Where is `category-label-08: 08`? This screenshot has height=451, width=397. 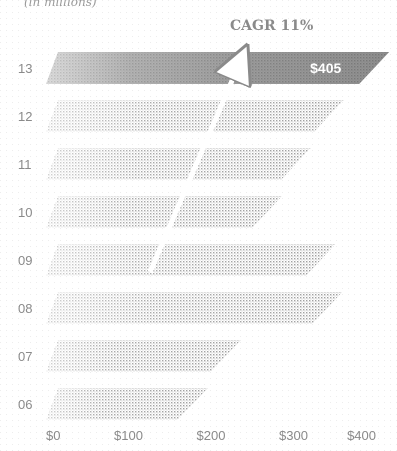
category-label-08: 08 is located at coordinates (25, 308).